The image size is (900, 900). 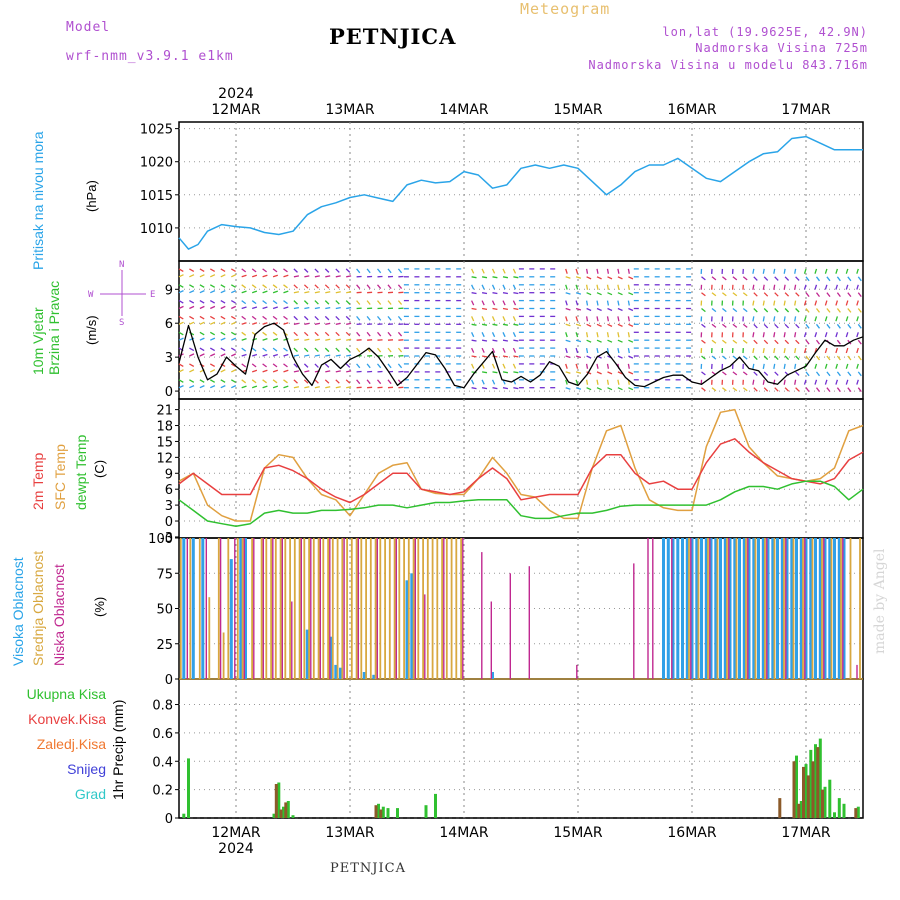 What do you see at coordinates (156, 196) in the screenshot?
I see `pressure-ytick-label: 1015` at bounding box center [156, 196].